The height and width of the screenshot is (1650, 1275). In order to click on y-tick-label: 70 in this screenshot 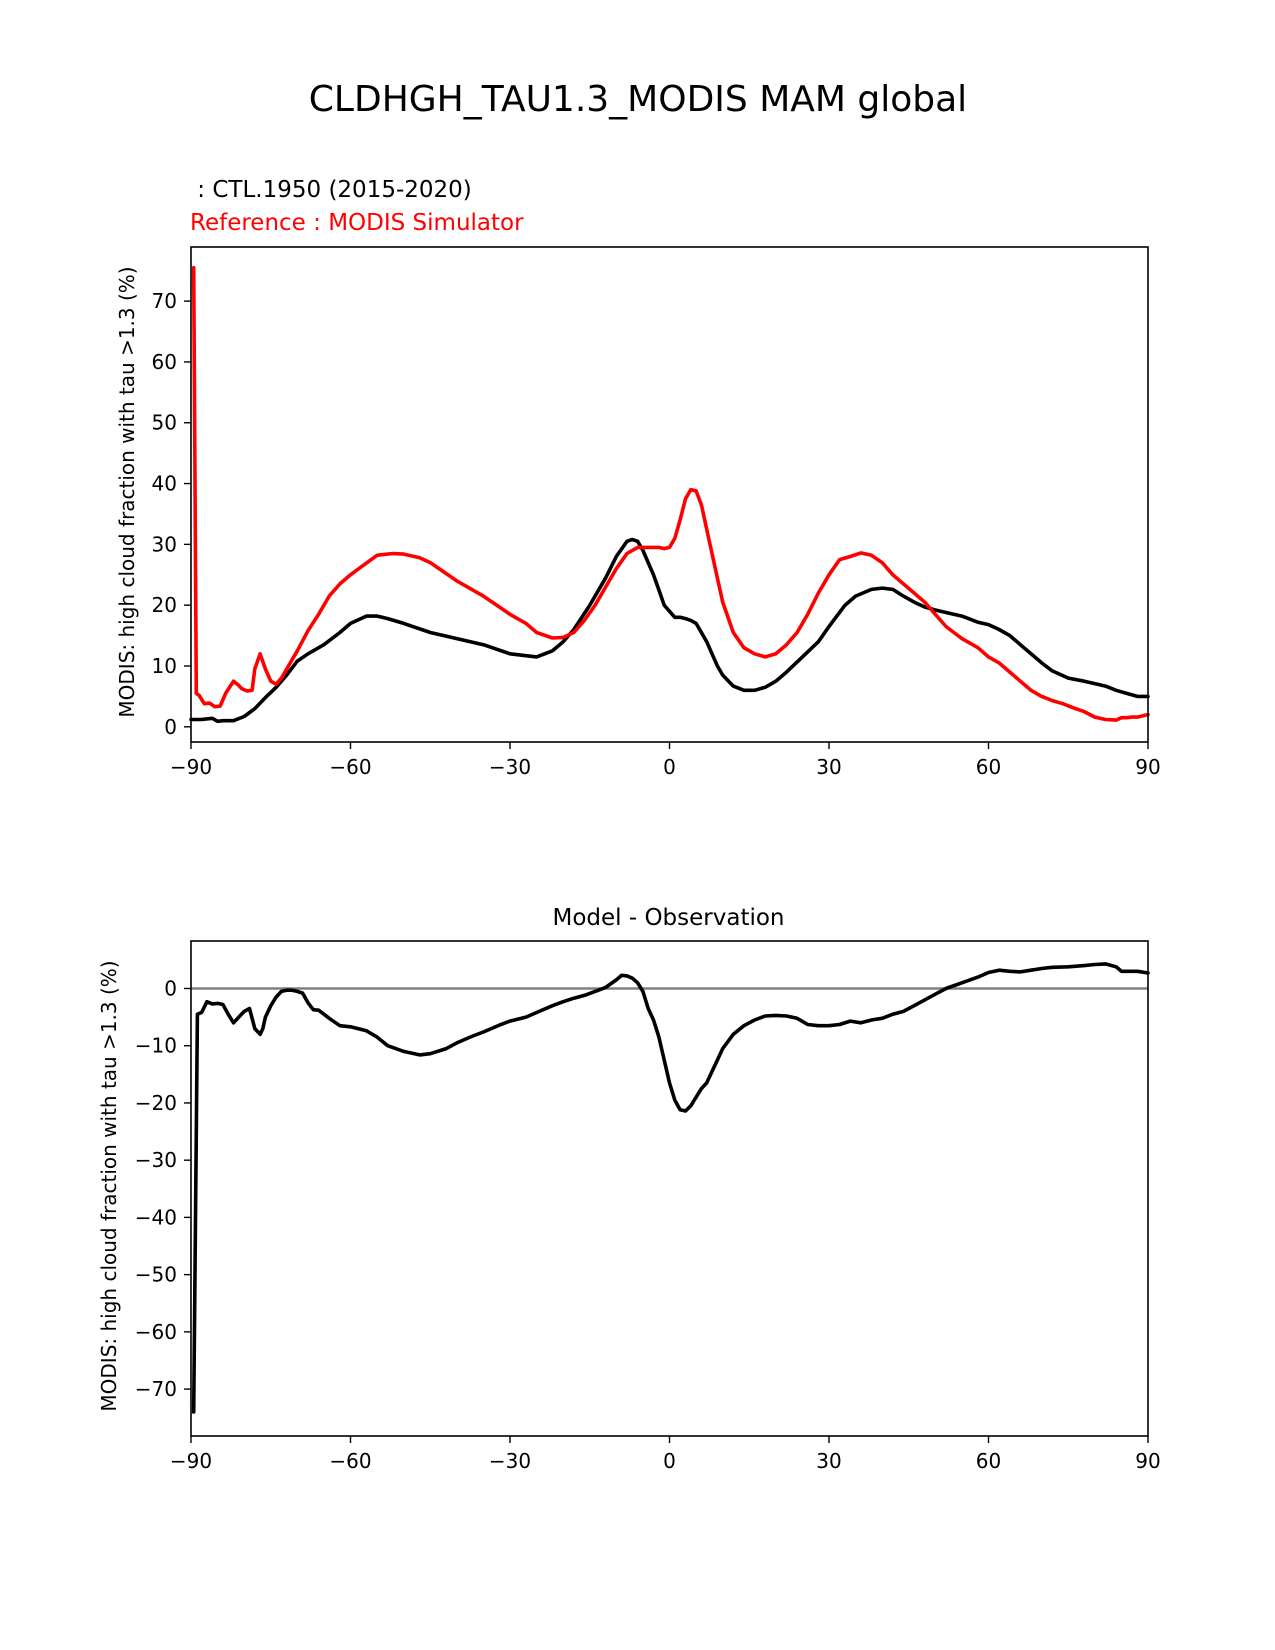, I will do `click(164, 301)`.